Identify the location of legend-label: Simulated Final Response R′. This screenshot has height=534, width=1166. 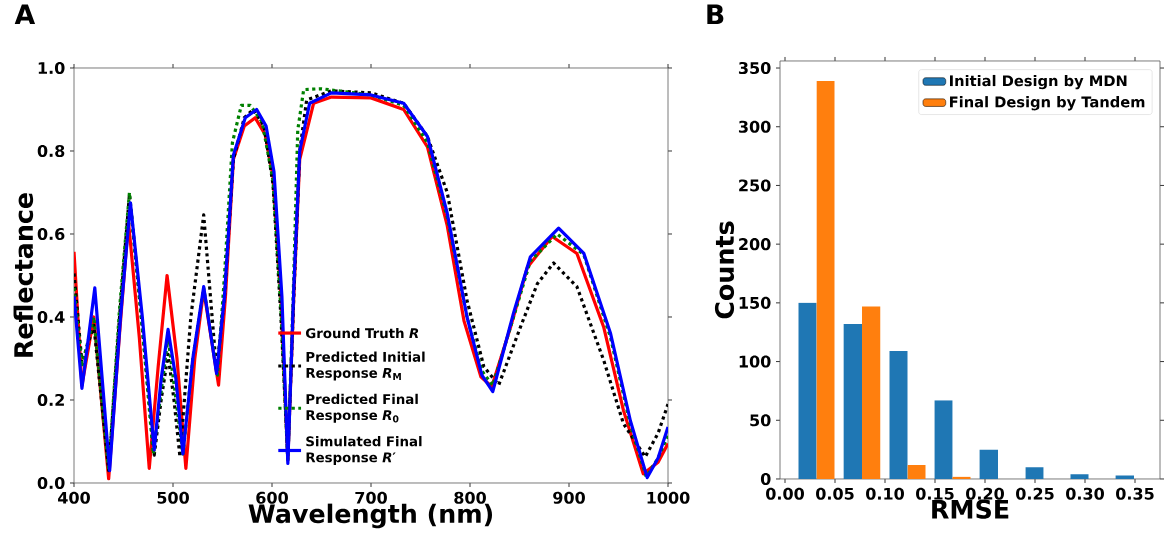
(364, 450).